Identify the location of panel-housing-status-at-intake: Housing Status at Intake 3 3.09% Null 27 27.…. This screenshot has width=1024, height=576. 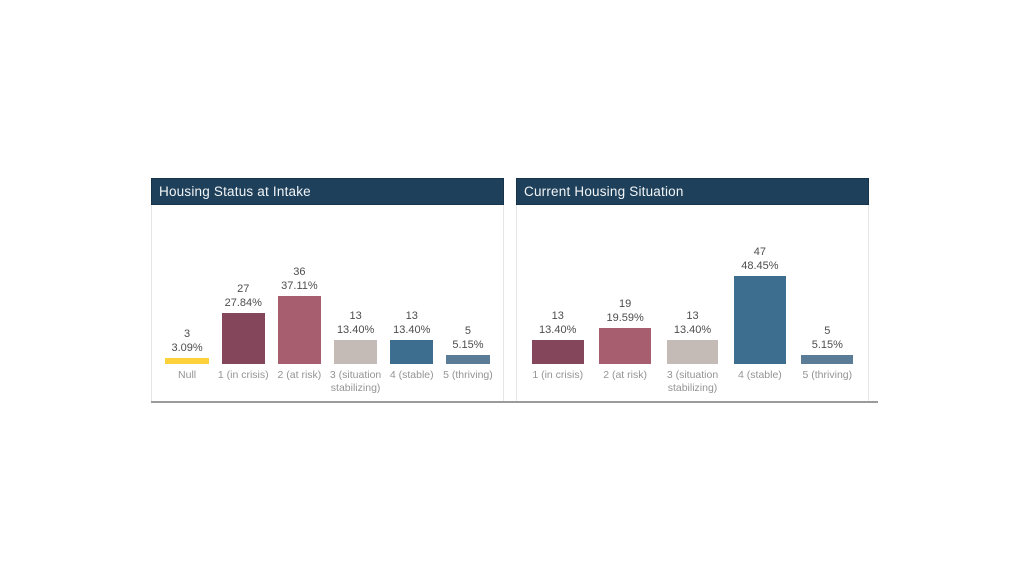
(327, 289).